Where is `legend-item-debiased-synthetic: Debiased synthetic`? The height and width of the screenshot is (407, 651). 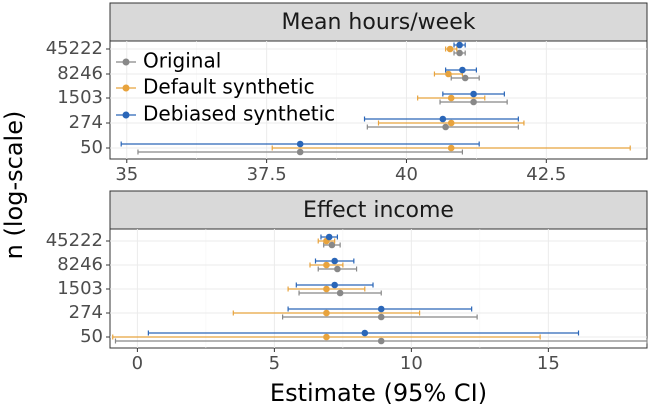
legend-item-debiased-synthetic: Debiased synthetic is located at coordinates (225, 114).